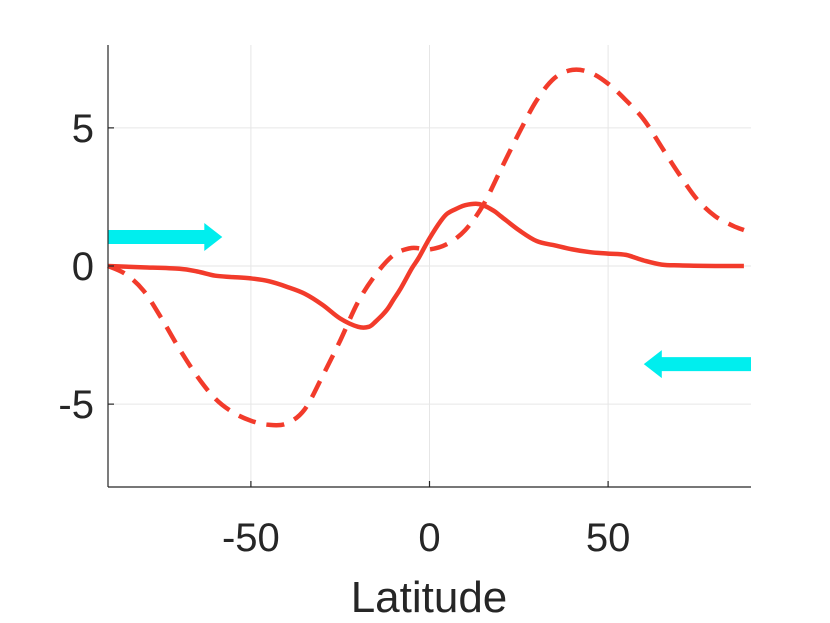 This screenshot has height=623, width=830. What do you see at coordinates (165, 237) in the screenshot?
I see `right-arrow-annotation` at bounding box center [165, 237].